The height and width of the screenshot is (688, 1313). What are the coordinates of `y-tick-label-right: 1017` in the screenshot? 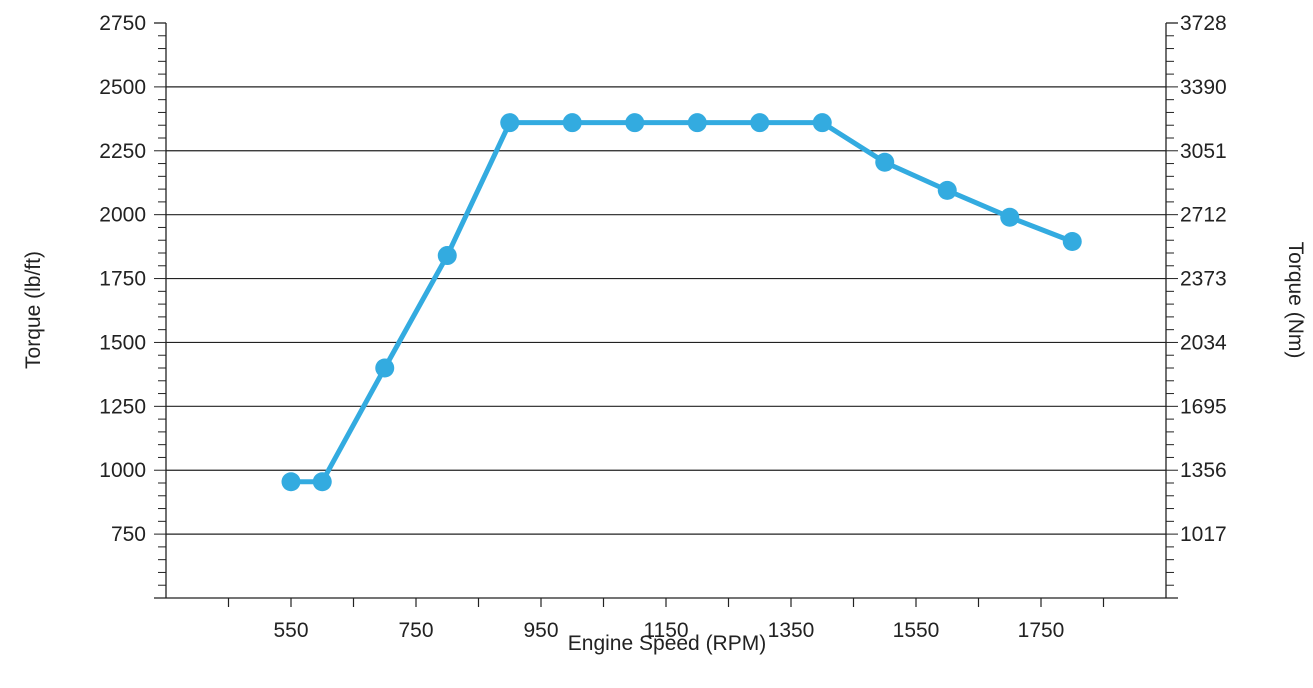 It's located at (1203, 534).